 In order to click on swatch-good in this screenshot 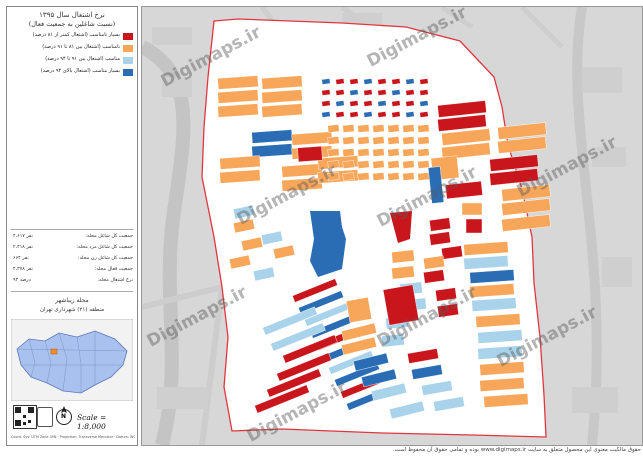, I will do `click(128, 60)`.